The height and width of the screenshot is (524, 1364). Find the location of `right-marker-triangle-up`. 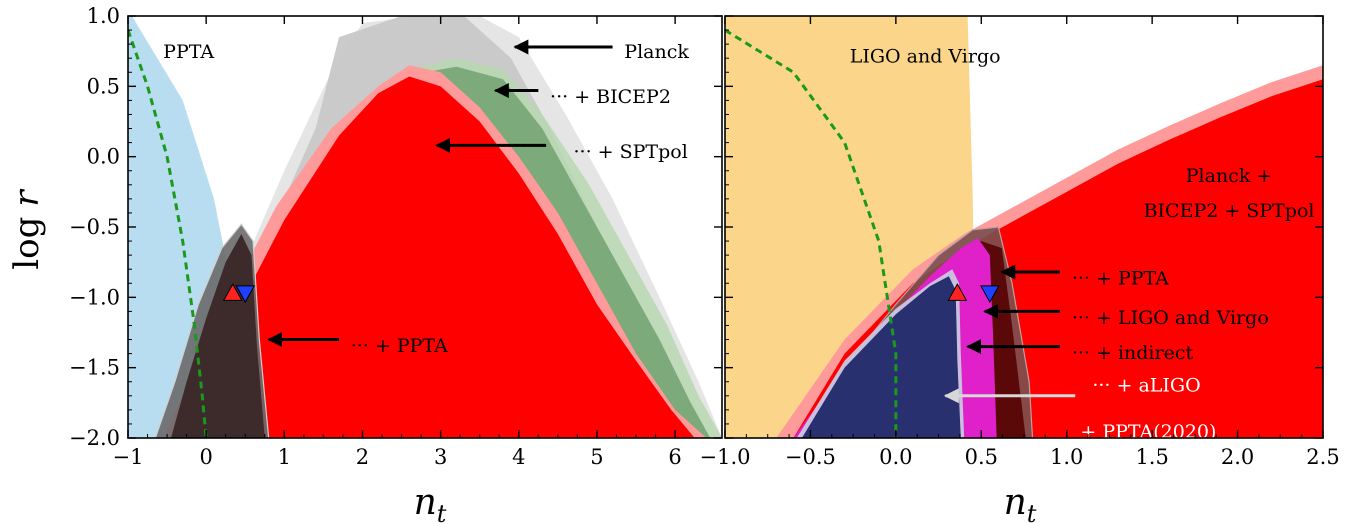

right-marker-triangle-up is located at coordinates (957, 292).